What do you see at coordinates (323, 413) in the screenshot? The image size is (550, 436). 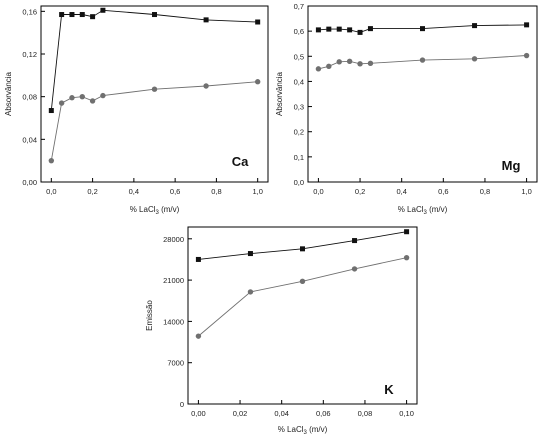 I see `x-tick-label: 0,06` at bounding box center [323, 413].